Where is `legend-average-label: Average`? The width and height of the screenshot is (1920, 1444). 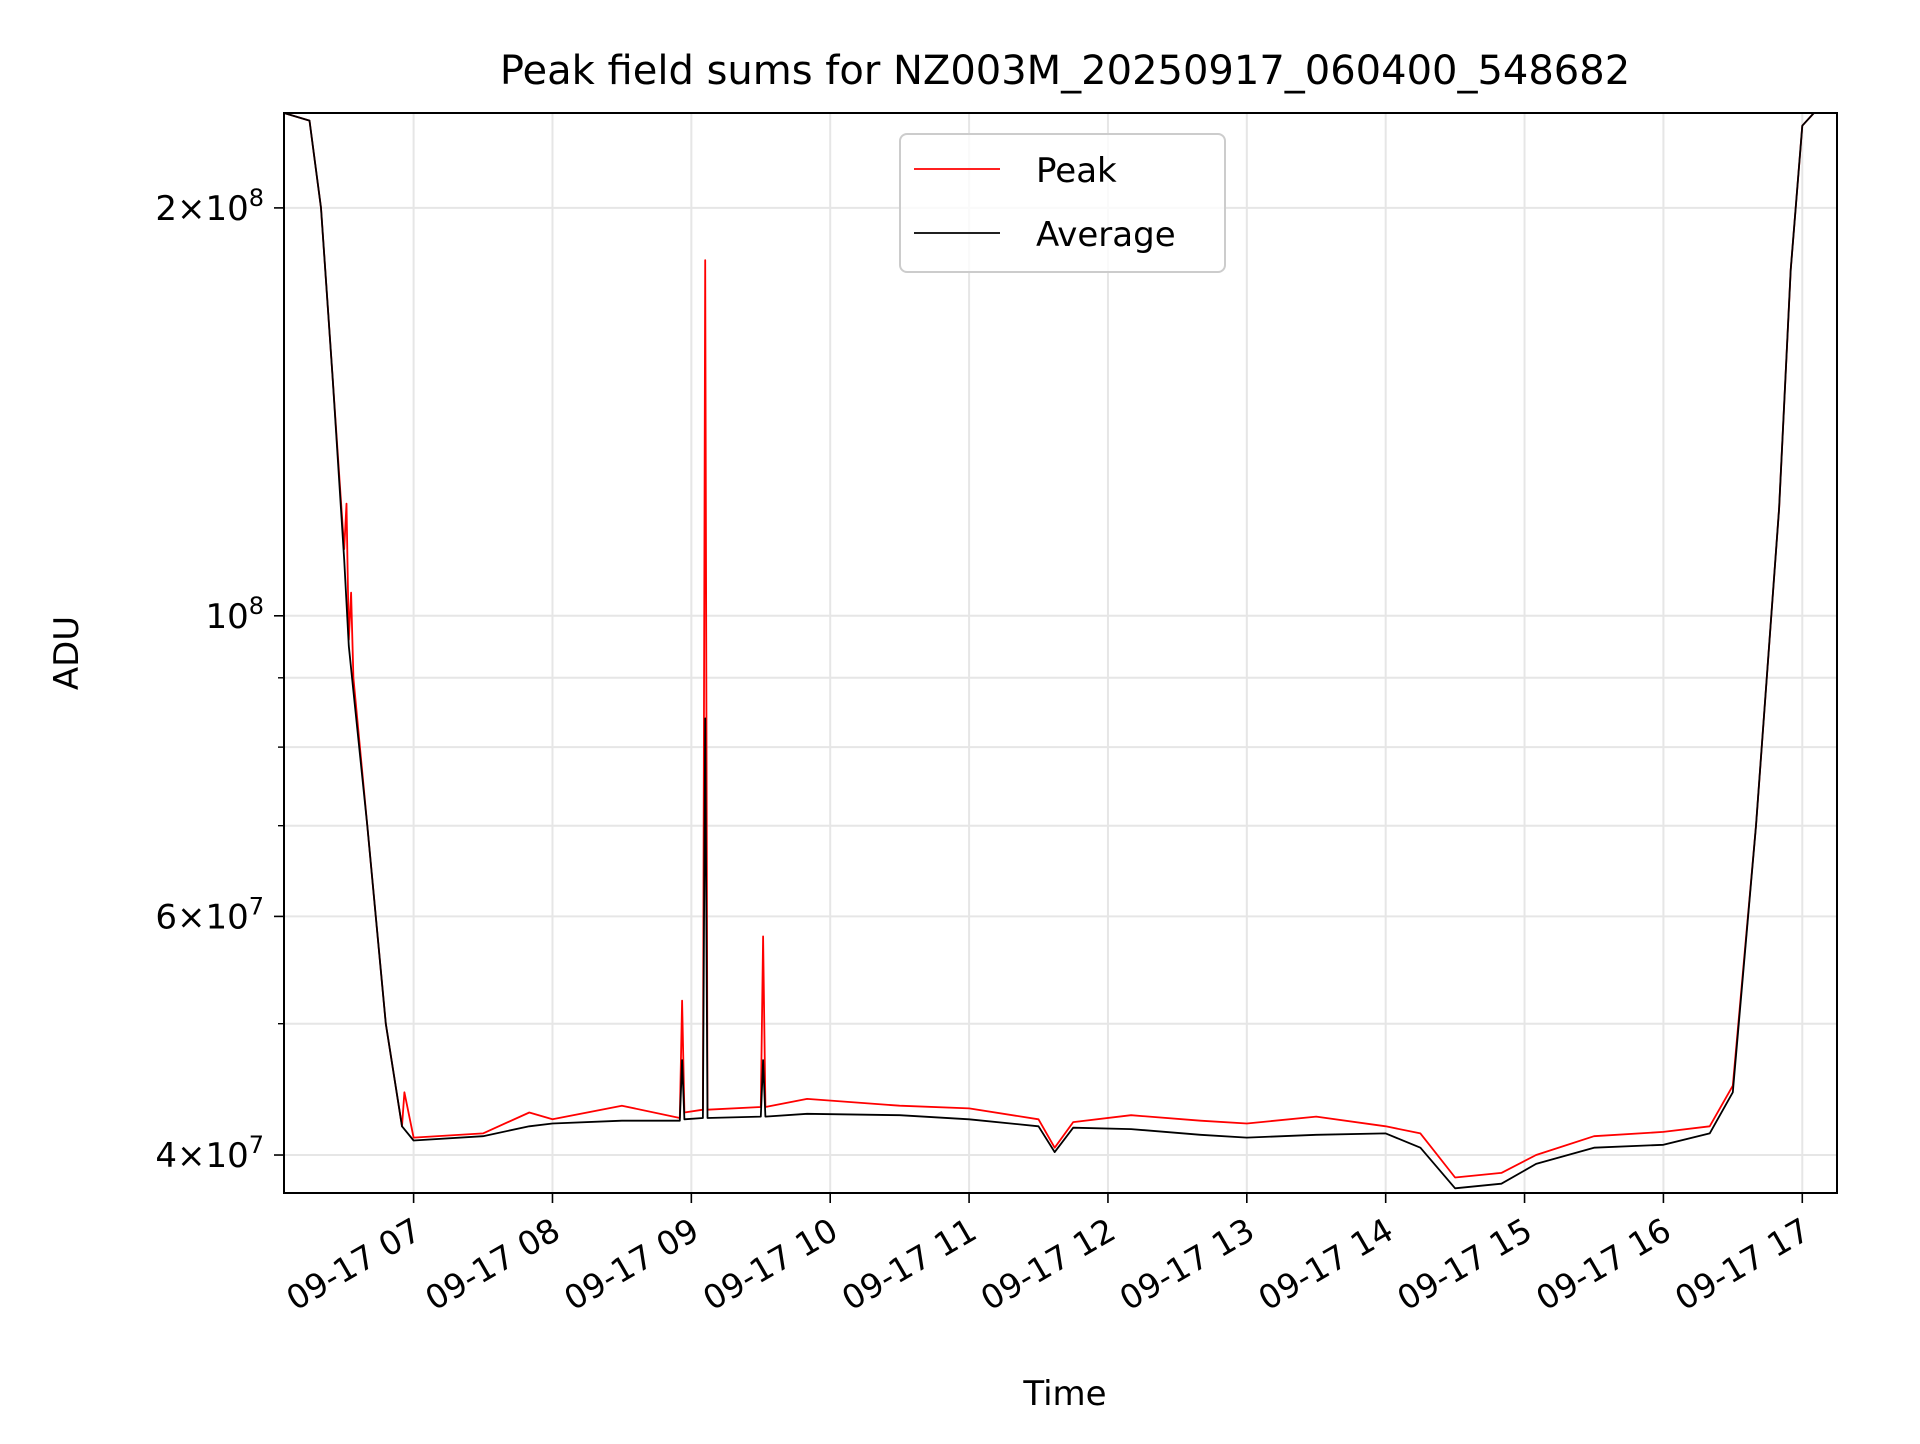
legend-average-label: Average is located at coordinates (1106, 235).